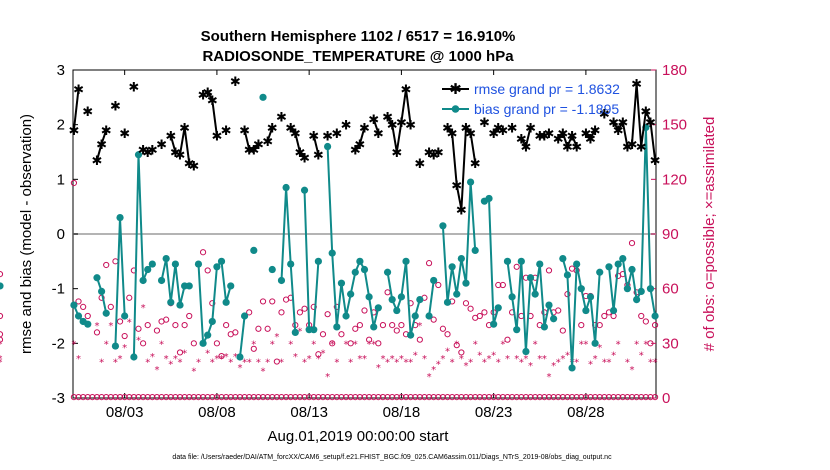 This screenshot has width=830, height=470. What do you see at coordinates (125, 412) in the screenshot?
I see `x-tick-label: 08/03` at bounding box center [125, 412].